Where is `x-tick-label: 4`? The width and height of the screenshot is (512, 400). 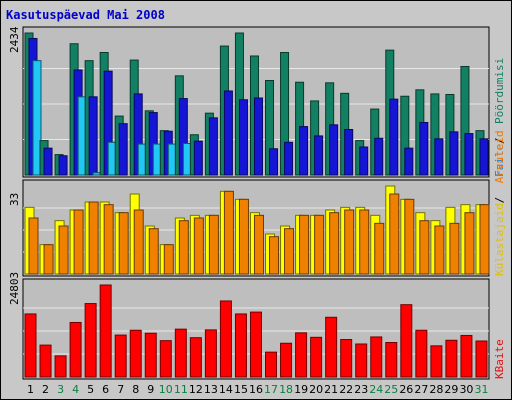 x-tick-label: 4 is located at coordinates (75, 389).